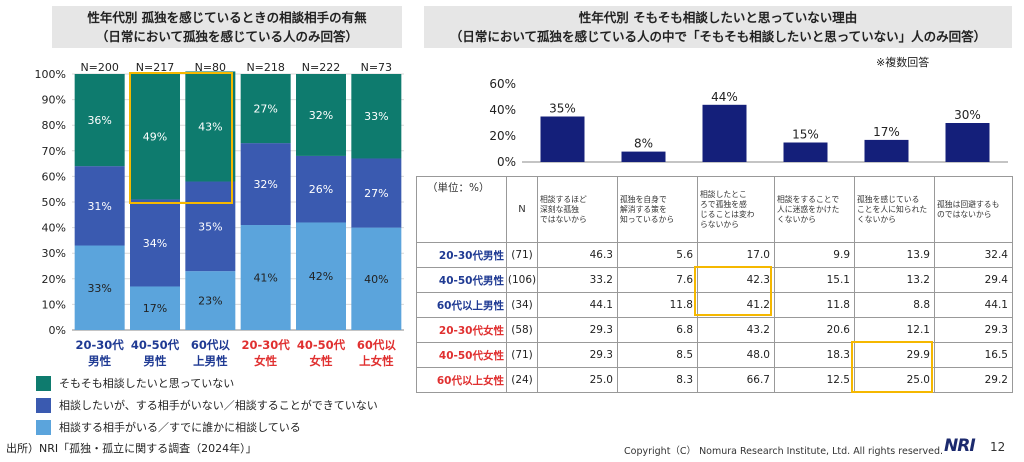 The height and width of the screenshot is (462, 1024). What do you see at coordinates (808, 209) in the screenshot?
I see `column-header-line: 人に迷惑をかけた` at bounding box center [808, 209].